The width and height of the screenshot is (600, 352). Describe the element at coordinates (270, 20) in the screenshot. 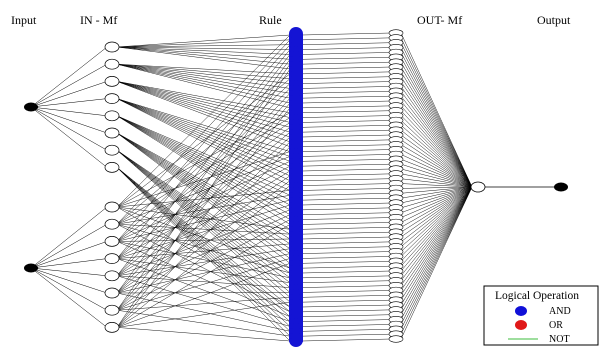

I see `header-rule: Rule` at that location.